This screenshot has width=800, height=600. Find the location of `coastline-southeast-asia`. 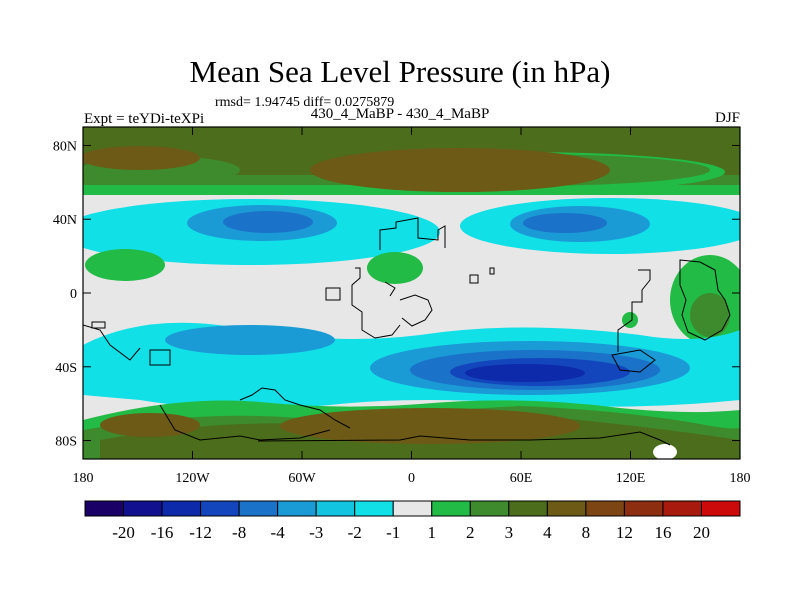

coastline-southeast-asia is located at coordinates (634, 310).